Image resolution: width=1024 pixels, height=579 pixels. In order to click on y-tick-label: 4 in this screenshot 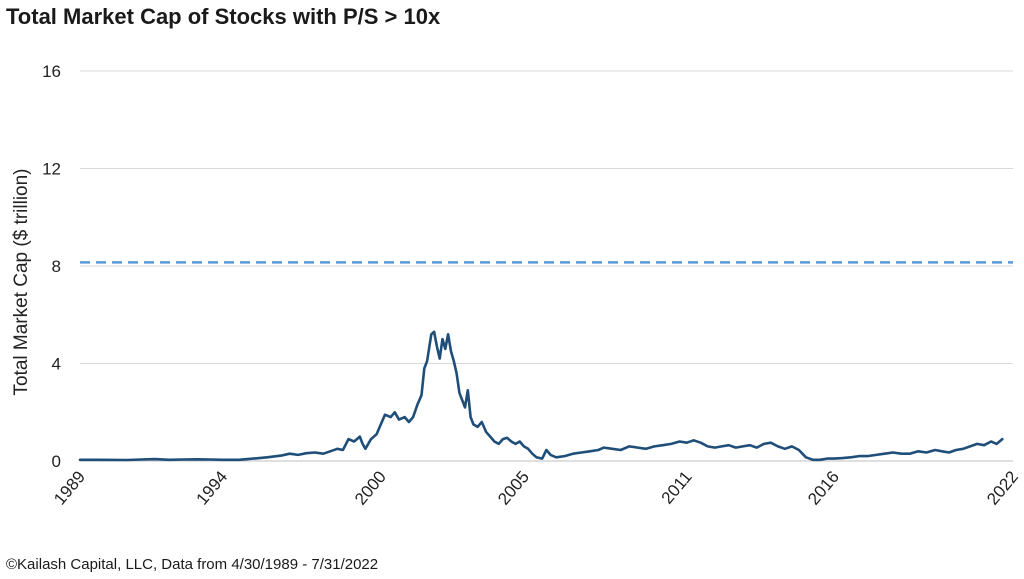, I will do `click(56, 364)`.